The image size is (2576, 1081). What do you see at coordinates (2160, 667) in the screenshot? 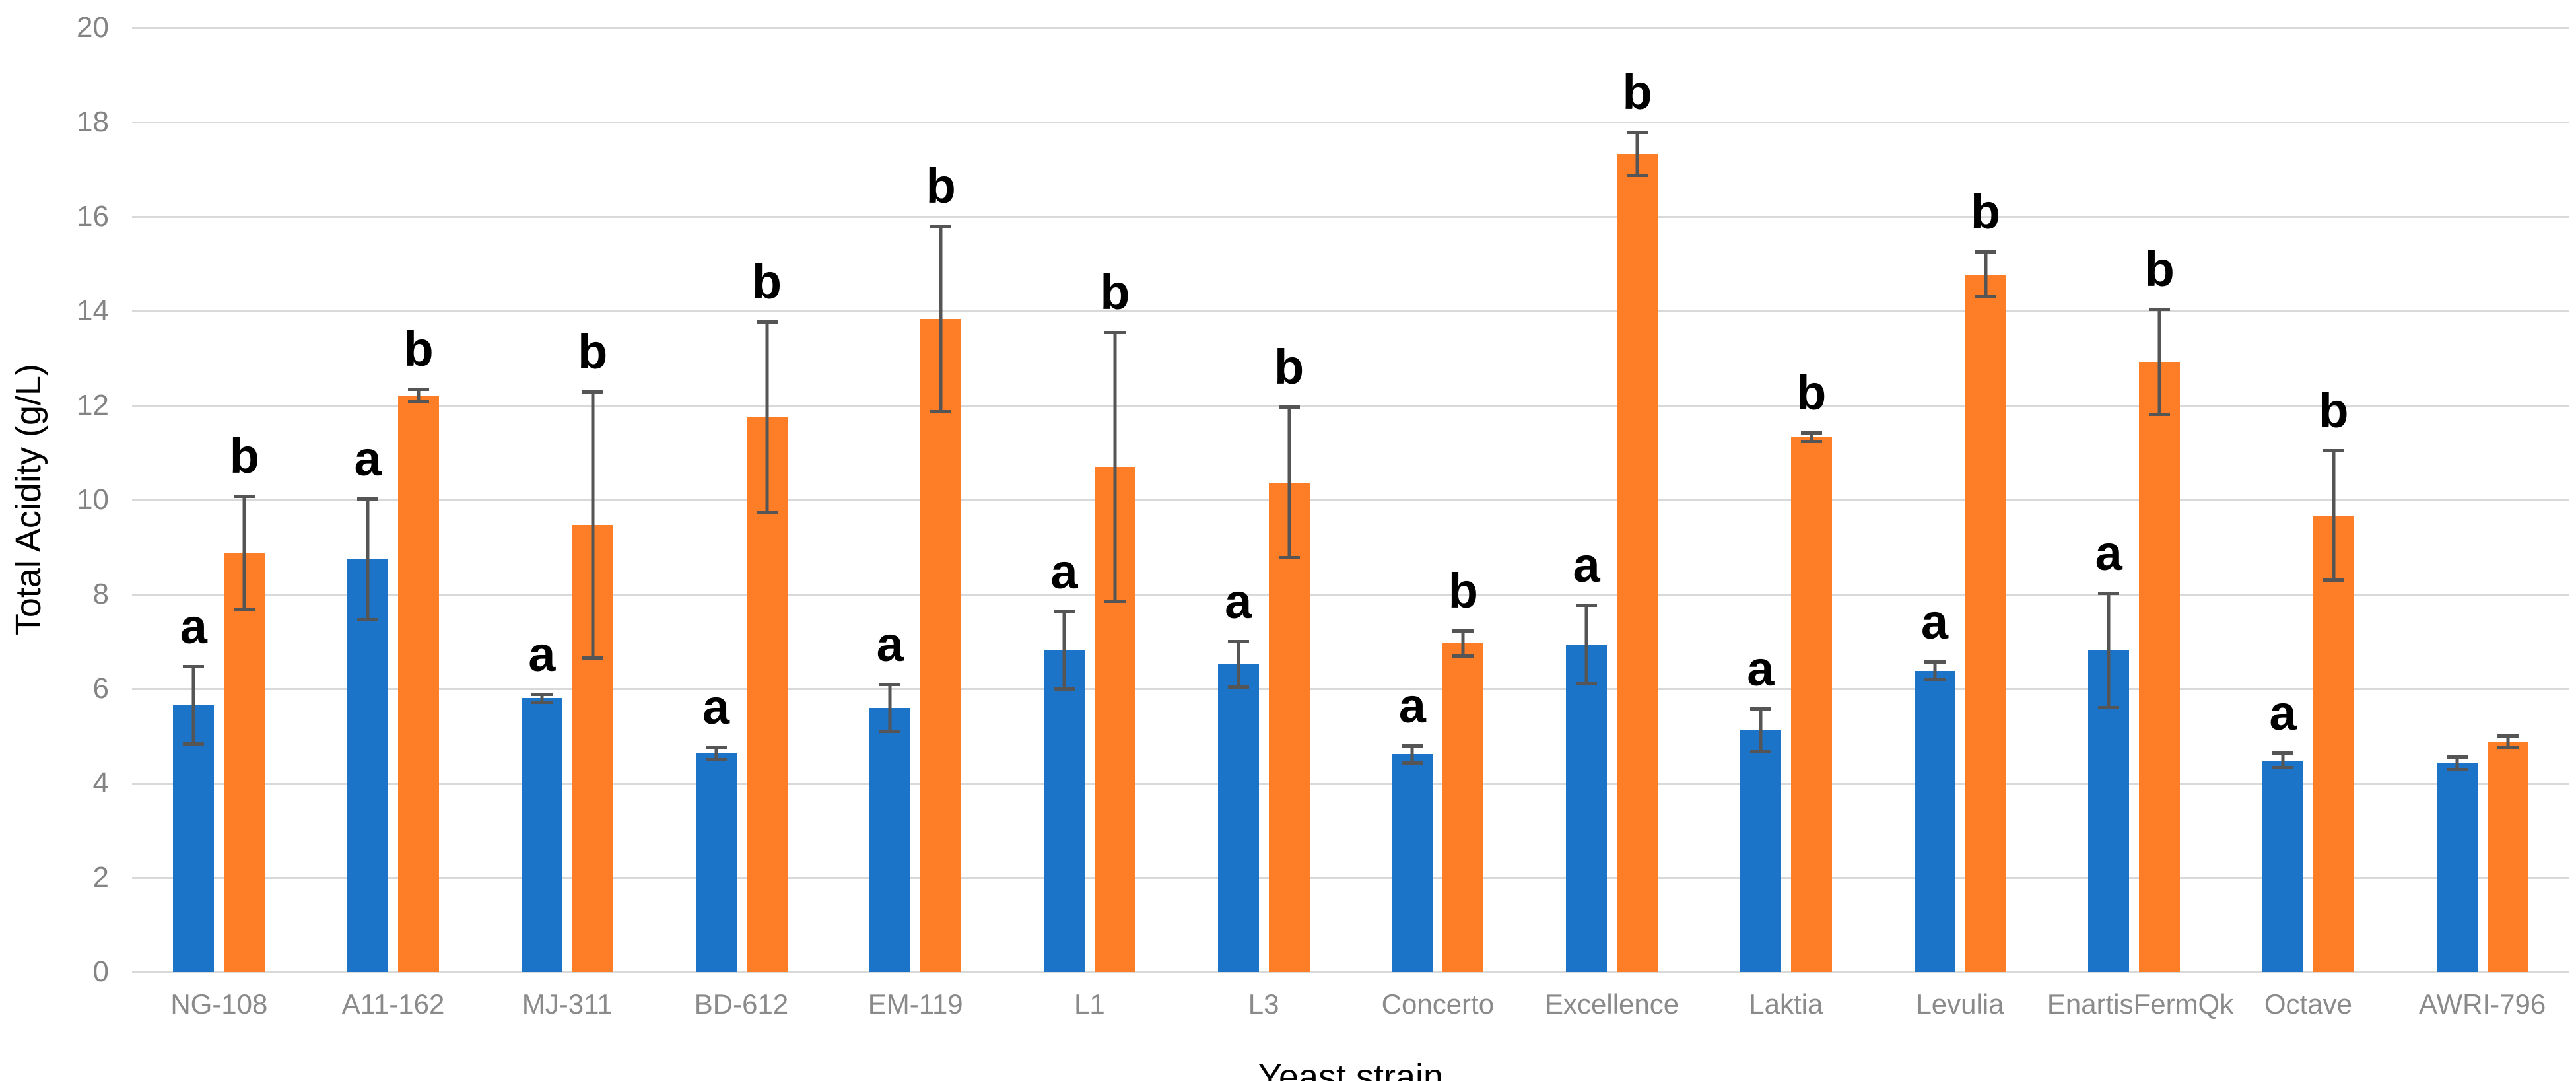
I see `bar-orange-EnartisFermQk` at bounding box center [2160, 667].